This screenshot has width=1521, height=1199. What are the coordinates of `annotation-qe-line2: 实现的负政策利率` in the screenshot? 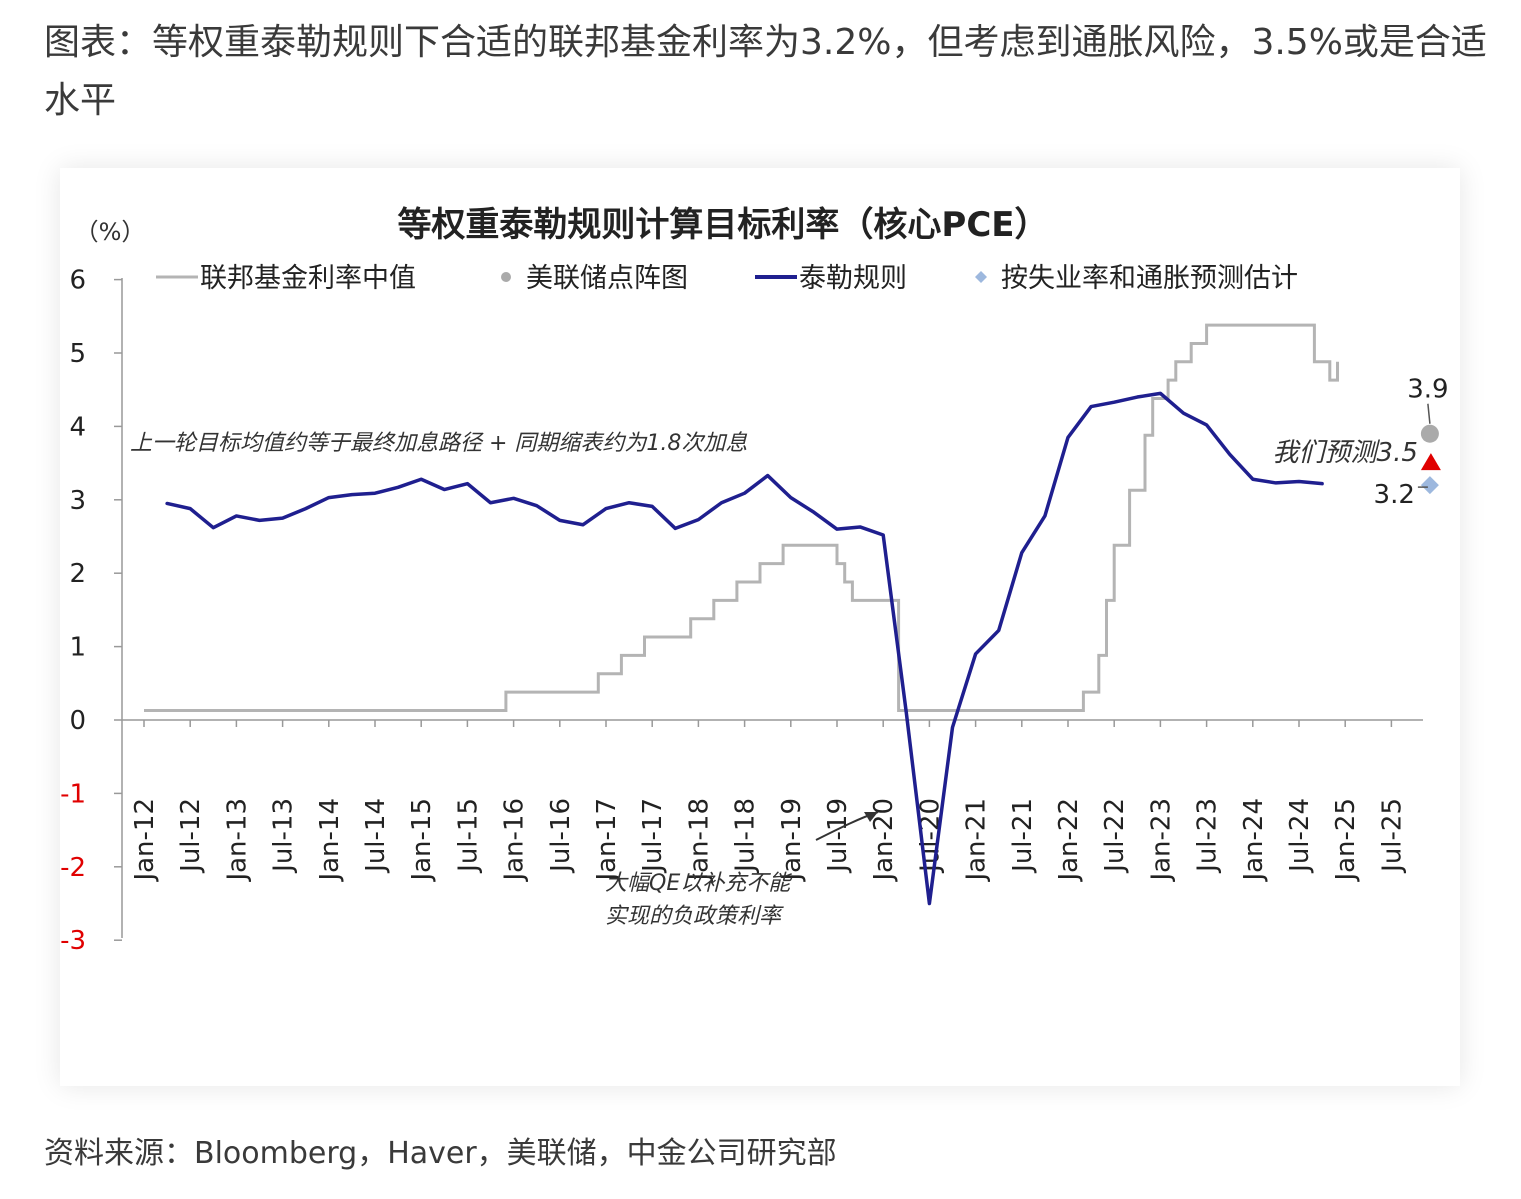 It's located at (694, 916).